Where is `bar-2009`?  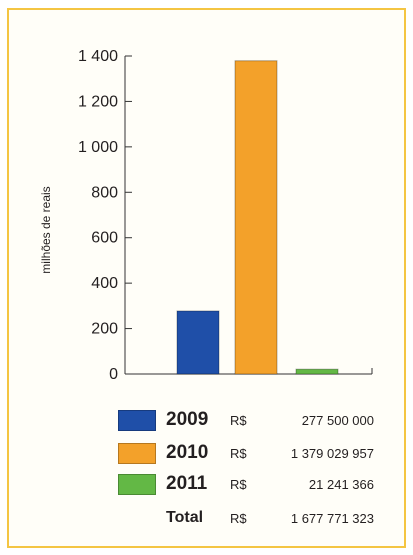
bar-2009 is located at coordinates (198, 342).